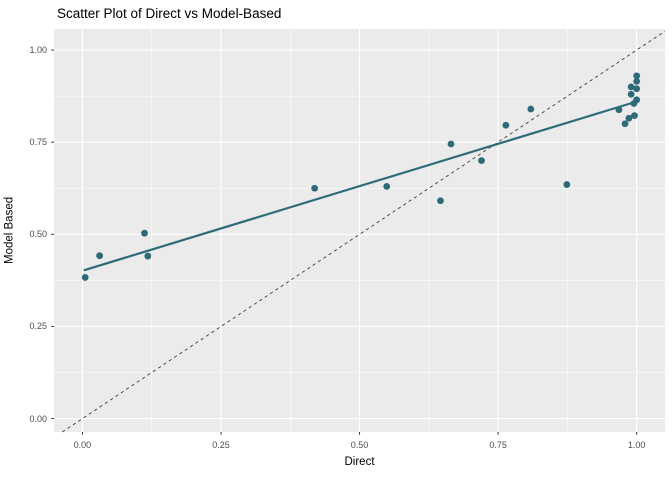  What do you see at coordinates (636, 445) in the screenshot?
I see `x-tick-label: 1.00` at bounding box center [636, 445].